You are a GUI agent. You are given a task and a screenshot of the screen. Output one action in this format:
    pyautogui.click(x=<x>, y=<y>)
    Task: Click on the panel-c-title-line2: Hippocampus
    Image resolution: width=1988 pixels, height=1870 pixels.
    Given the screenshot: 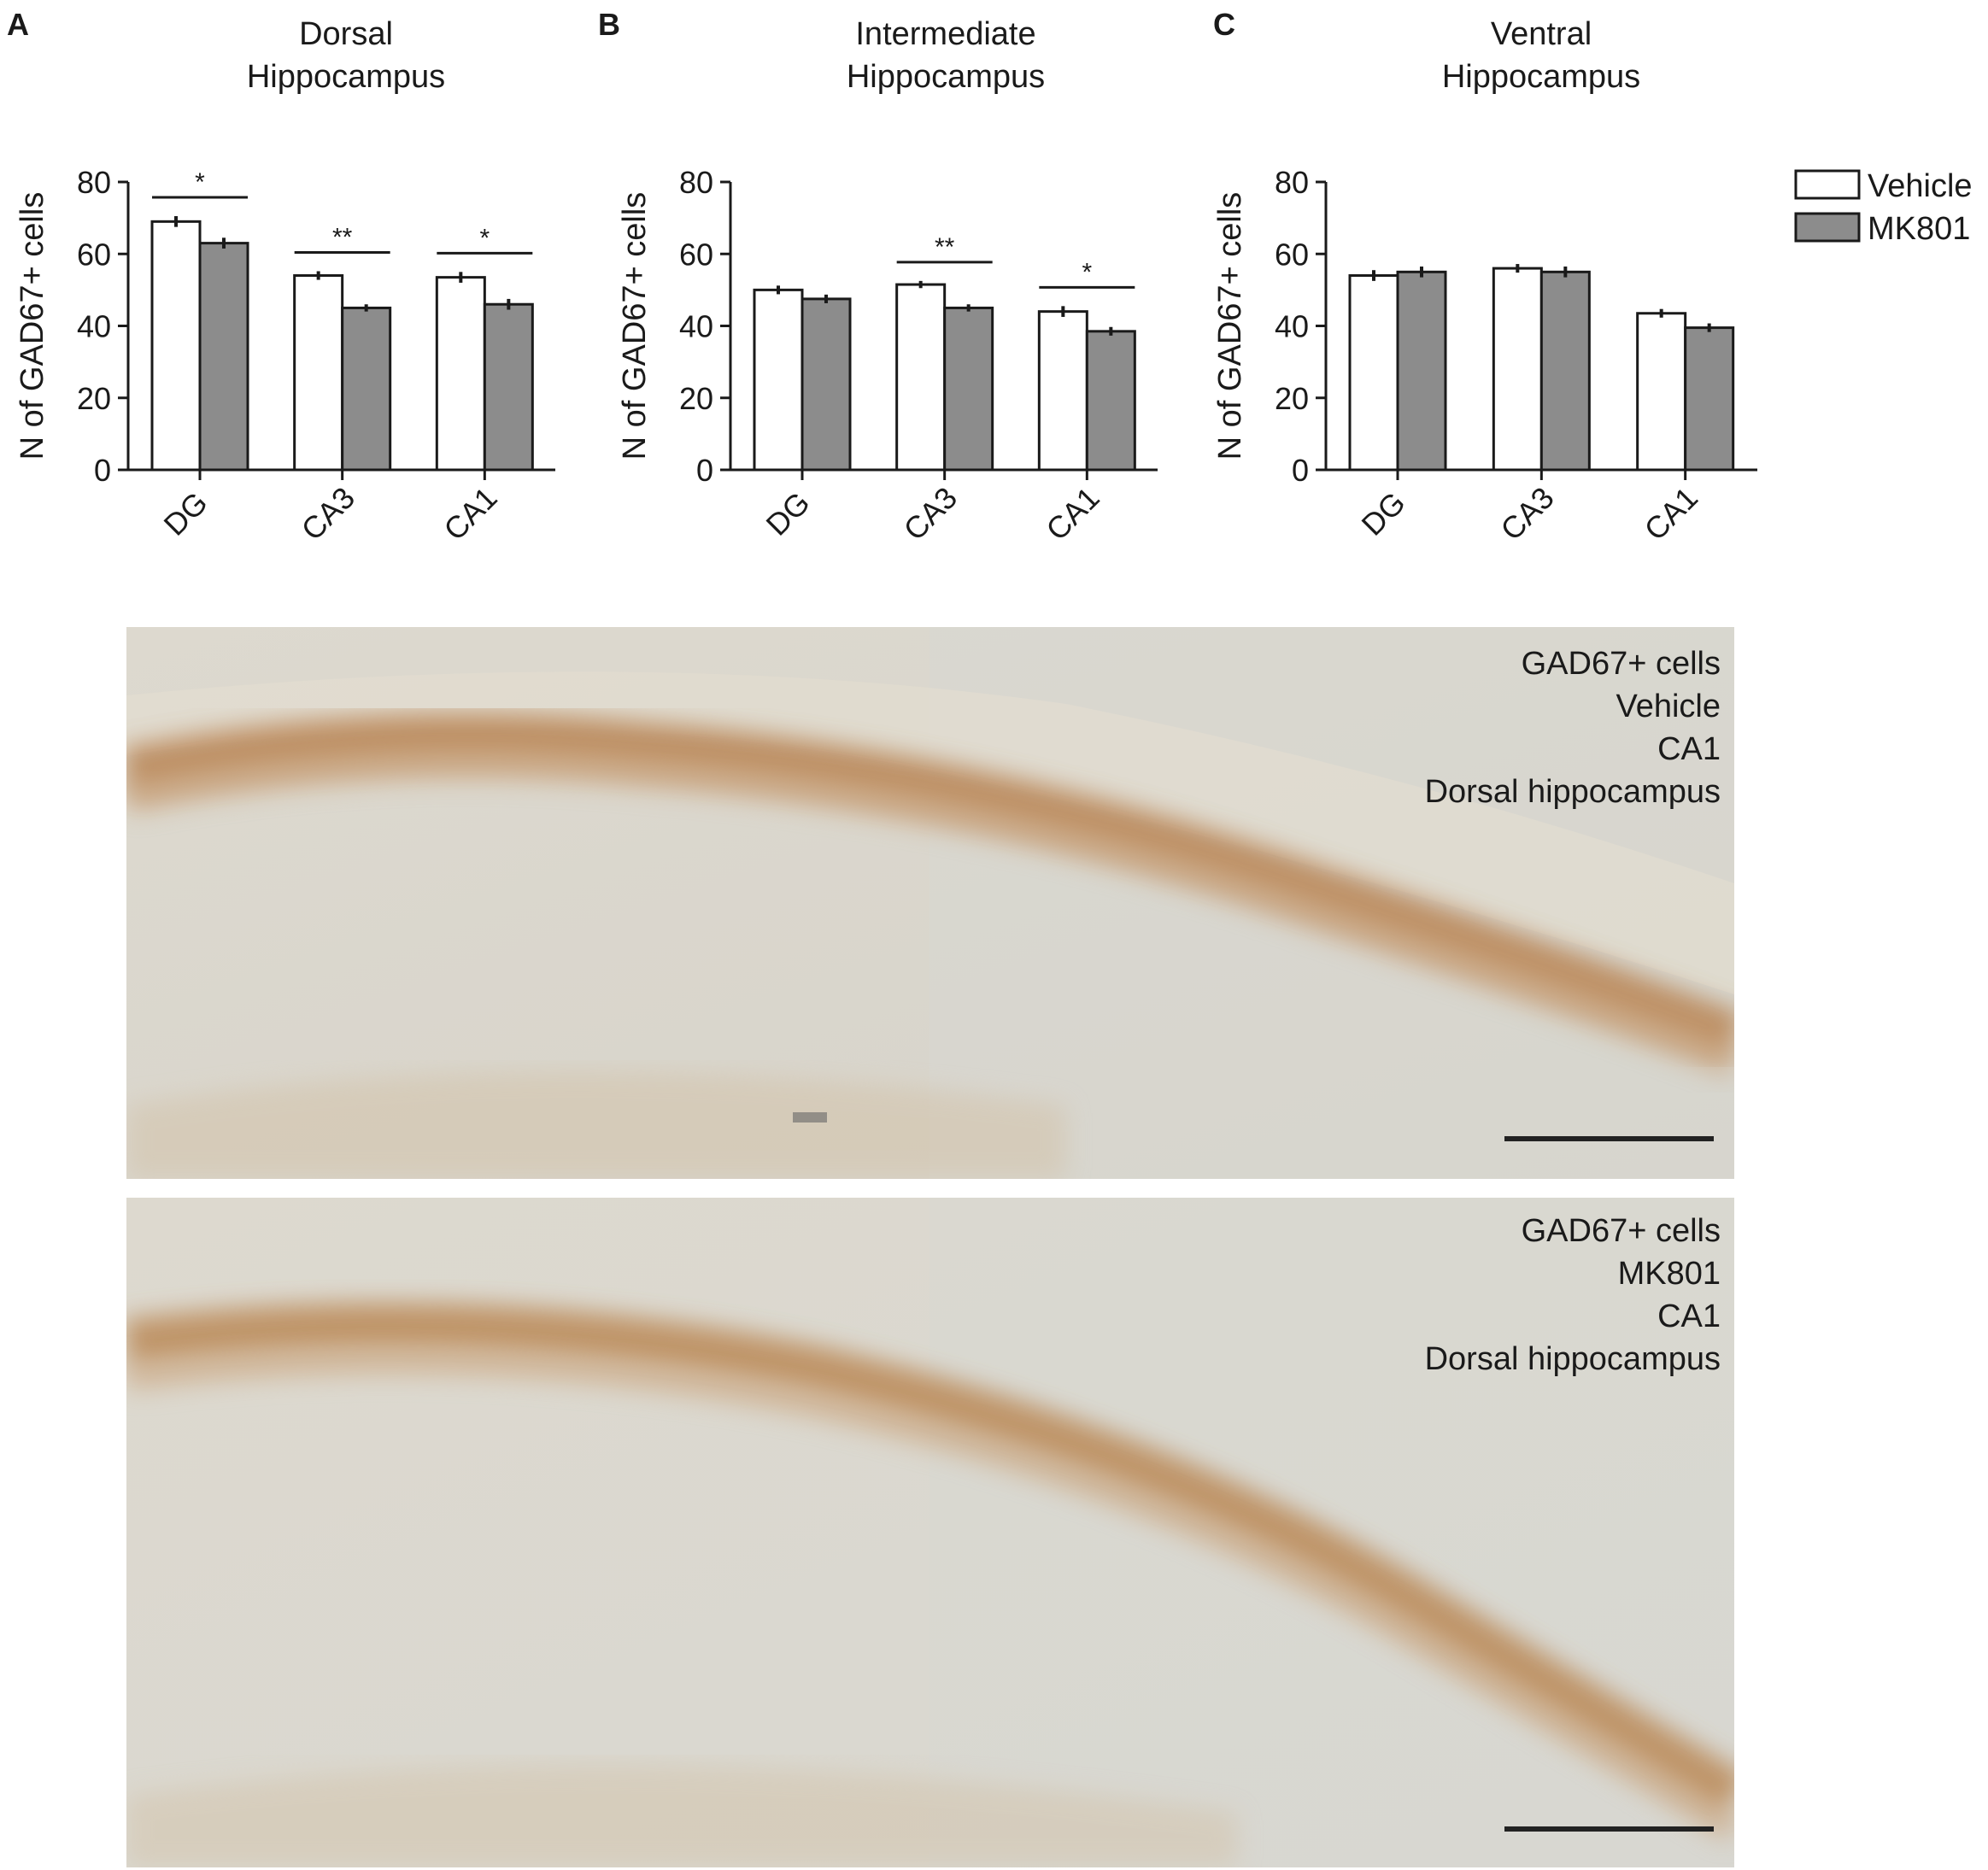 What is the action you would take?
    pyautogui.click(x=1541, y=77)
    